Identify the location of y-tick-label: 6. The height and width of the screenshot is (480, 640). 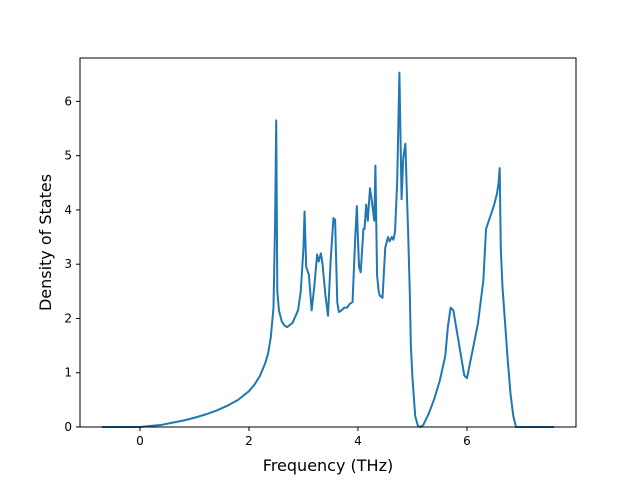
(68, 101).